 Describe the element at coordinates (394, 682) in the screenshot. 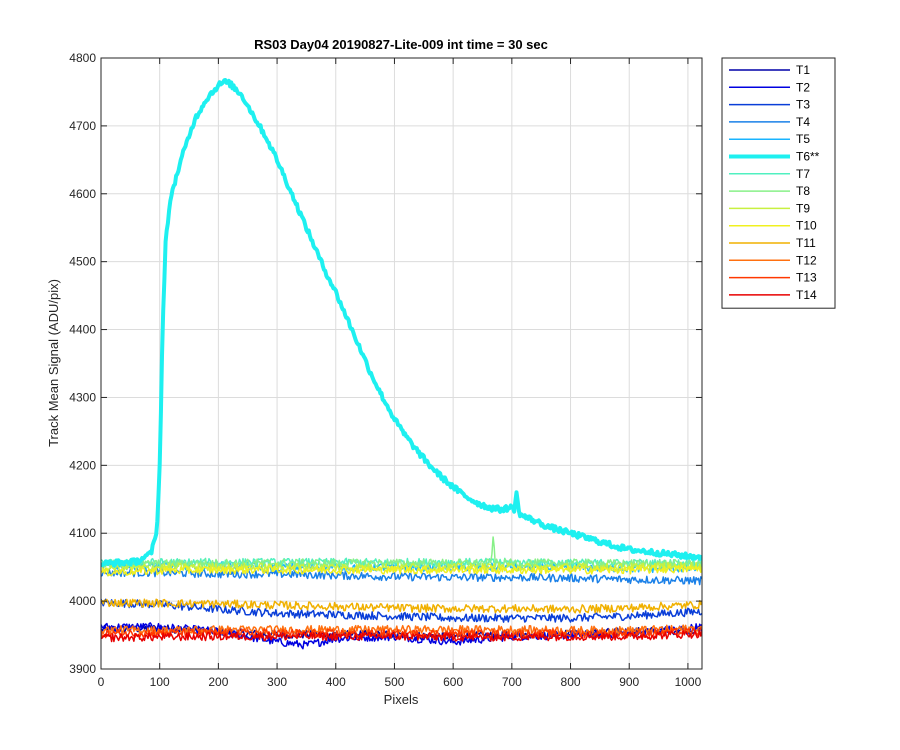

I see `x-tick-label: 500` at that location.